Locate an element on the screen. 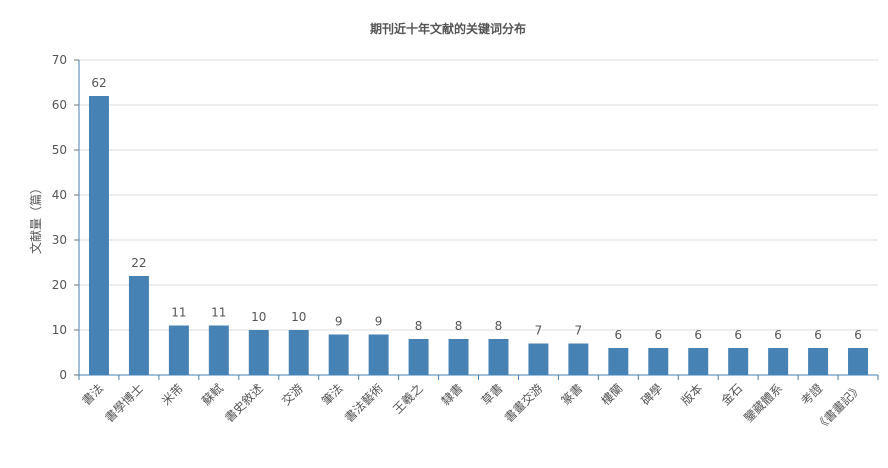  x-tick-label: 交游 is located at coordinates (292, 395).